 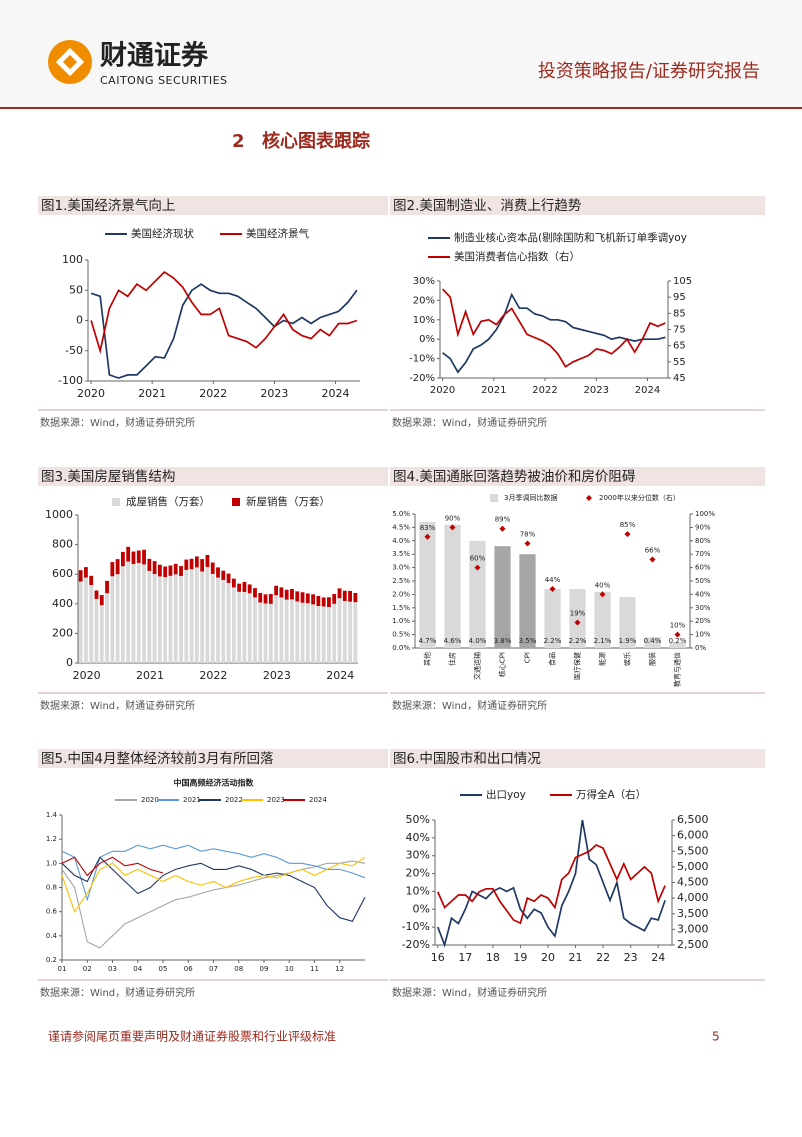 What do you see at coordinates (602, 659) in the screenshot?
I see `x-tick-label: 能源` at bounding box center [602, 659].